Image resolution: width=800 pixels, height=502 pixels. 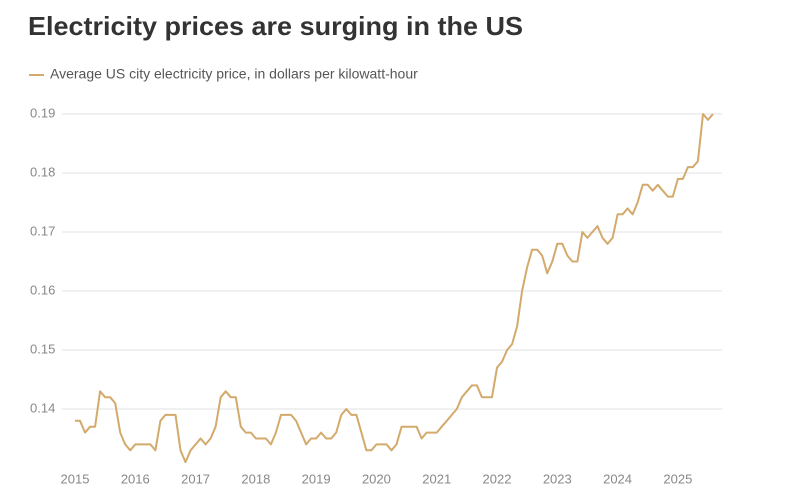 What do you see at coordinates (316, 478) in the screenshot?
I see `x-tick-label: 2019` at bounding box center [316, 478].